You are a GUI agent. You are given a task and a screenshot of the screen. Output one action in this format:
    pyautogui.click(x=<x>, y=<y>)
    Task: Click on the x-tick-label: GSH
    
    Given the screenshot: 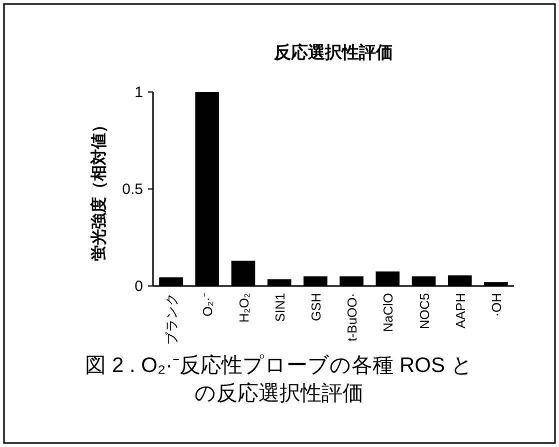 What is the action you would take?
    pyautogui.click(x=316, y=307)
    